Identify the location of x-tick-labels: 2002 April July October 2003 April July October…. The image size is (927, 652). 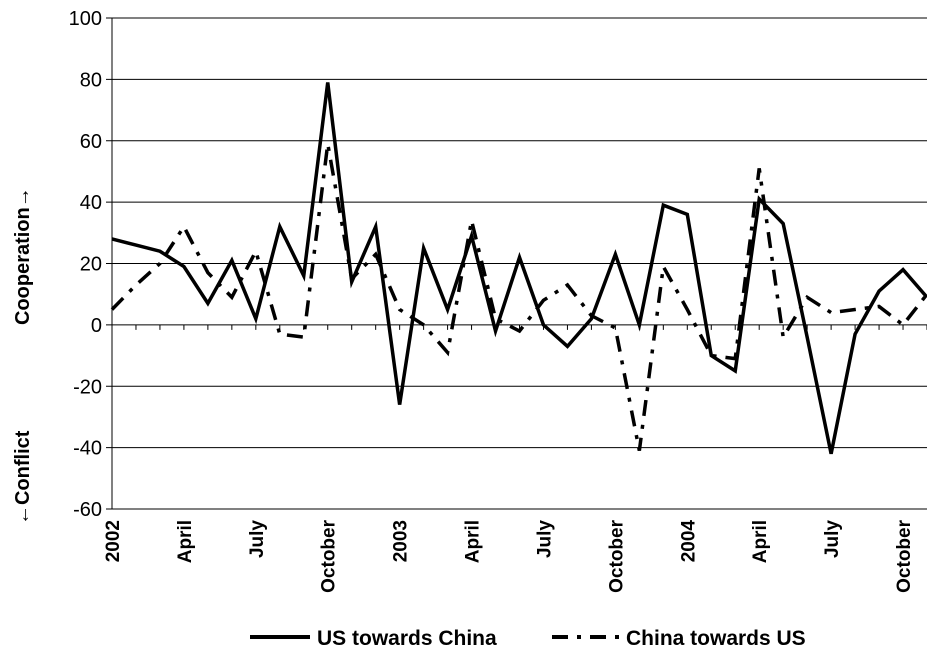
(509, 555).